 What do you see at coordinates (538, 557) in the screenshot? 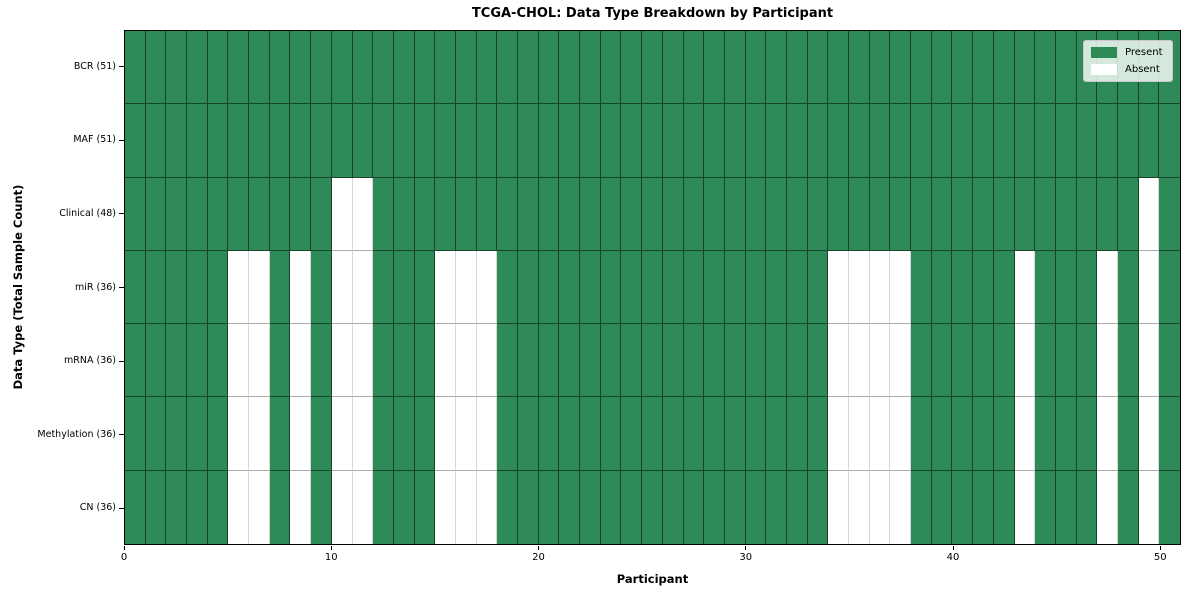
I see `x-tick-label: 20` at bounding box center [538, 557].